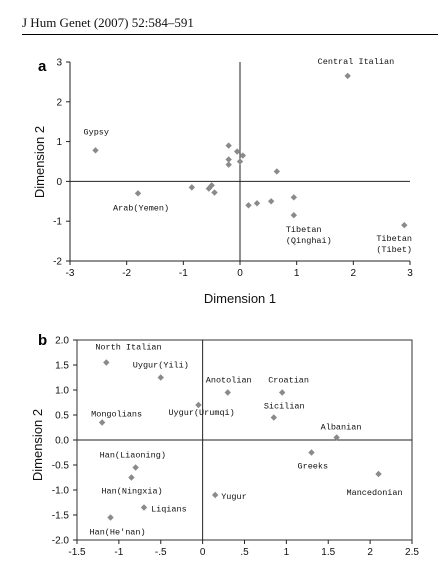 The image size is (438, 577). What do you see at coordinates (118, 552) in the screenshot?
I see `panel-b-x-tick-label: -1` at bounding box center [118, 552].